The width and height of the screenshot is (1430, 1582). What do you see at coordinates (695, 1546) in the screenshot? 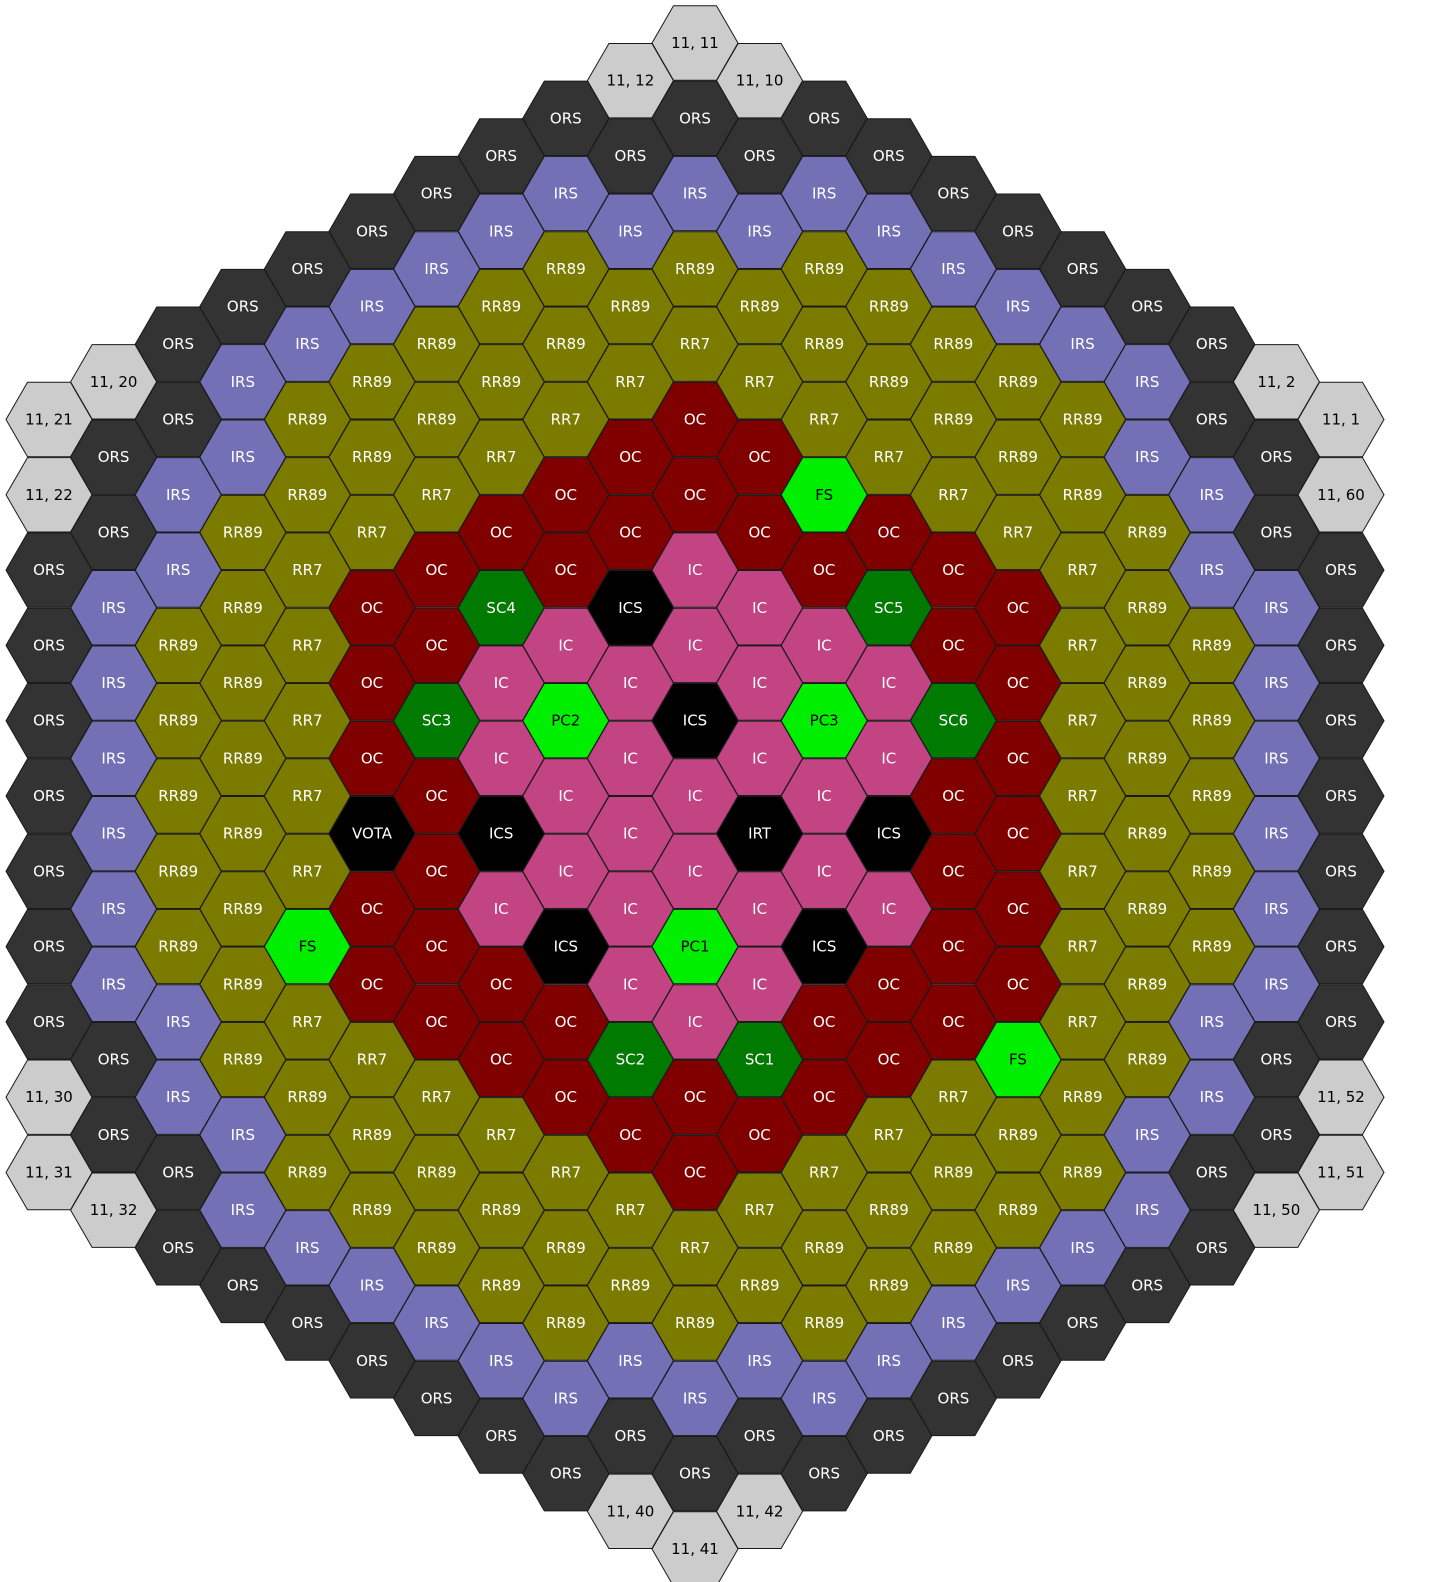
I see `hex-shape` at bounding box center [695, 1546].